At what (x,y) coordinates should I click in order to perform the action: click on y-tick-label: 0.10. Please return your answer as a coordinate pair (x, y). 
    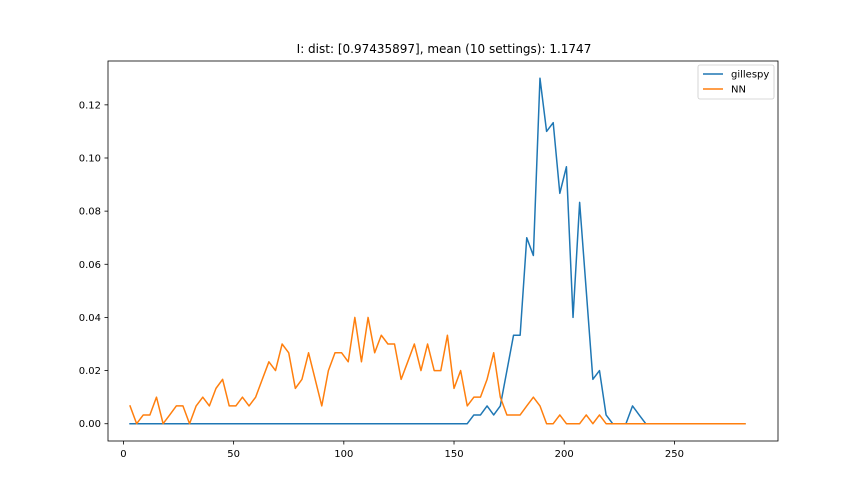
    Looking at the image, I should click on (90, 158).